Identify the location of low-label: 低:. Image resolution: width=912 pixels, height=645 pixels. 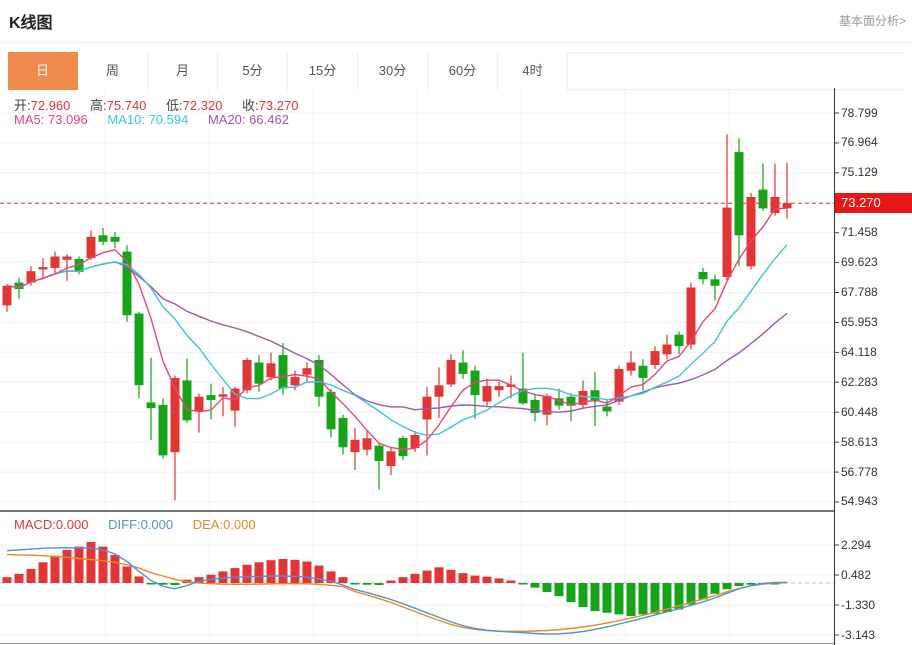
(174, 105).